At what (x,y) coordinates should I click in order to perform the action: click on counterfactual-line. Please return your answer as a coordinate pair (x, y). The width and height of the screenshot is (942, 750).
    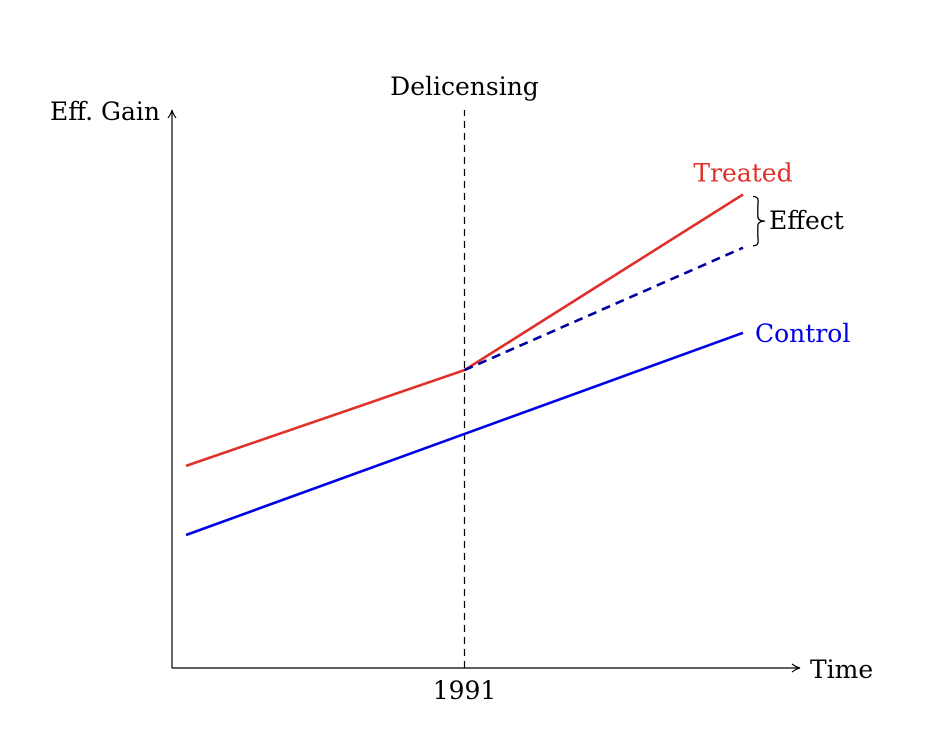
    Looking at the image, I should click on (603, 309).